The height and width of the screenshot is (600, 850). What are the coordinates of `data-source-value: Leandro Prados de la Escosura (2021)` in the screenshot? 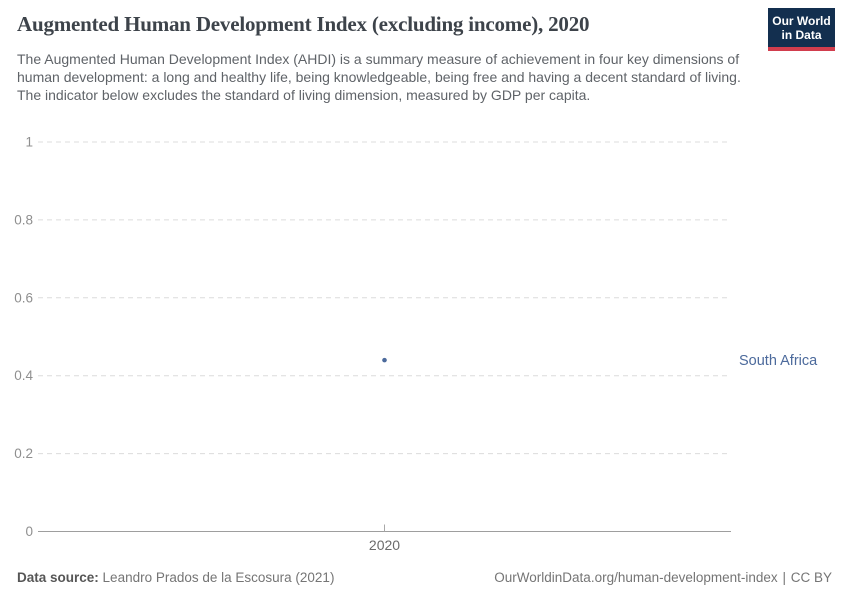 It's located at (218, 577).